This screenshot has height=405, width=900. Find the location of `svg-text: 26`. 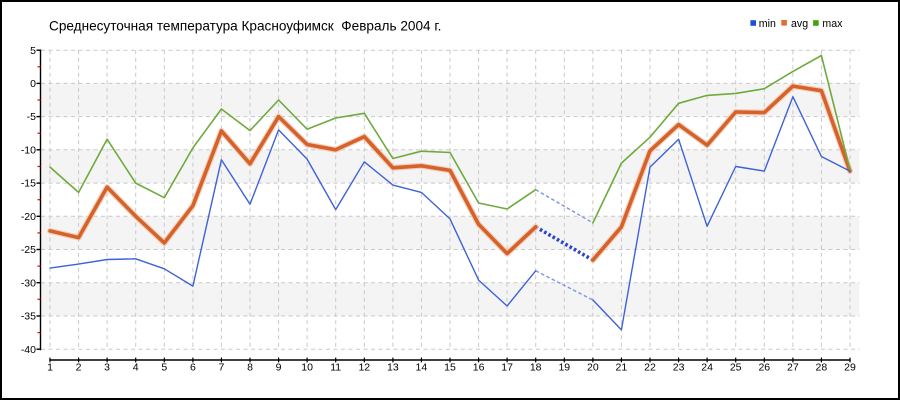

svg-text: 26 is located at coordinates (764, 368).